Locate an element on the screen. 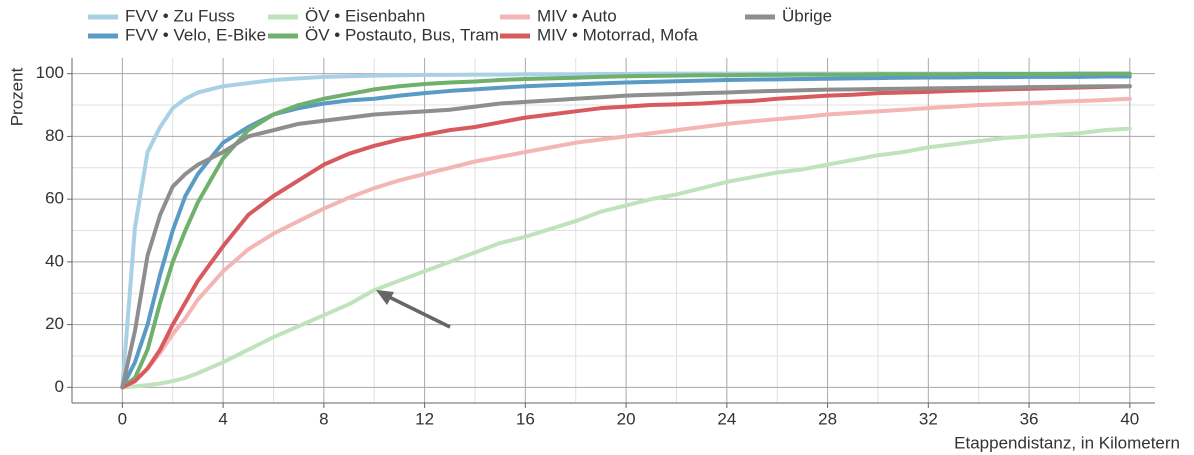 This screenshot has height=455, width=1194. x-tick-label: 0 is located at coordinates (122, 418).